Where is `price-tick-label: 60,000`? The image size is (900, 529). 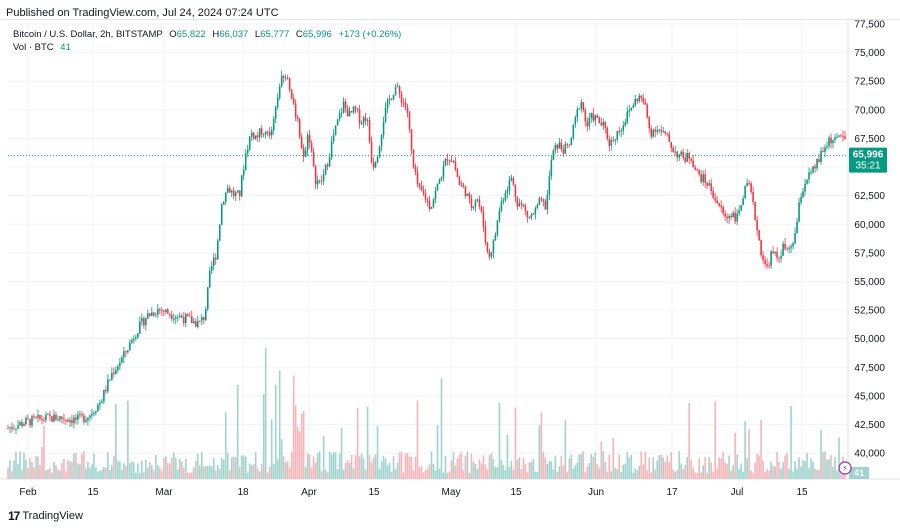 price-tick-label: 60,000 is located at coordinates (869, 225).